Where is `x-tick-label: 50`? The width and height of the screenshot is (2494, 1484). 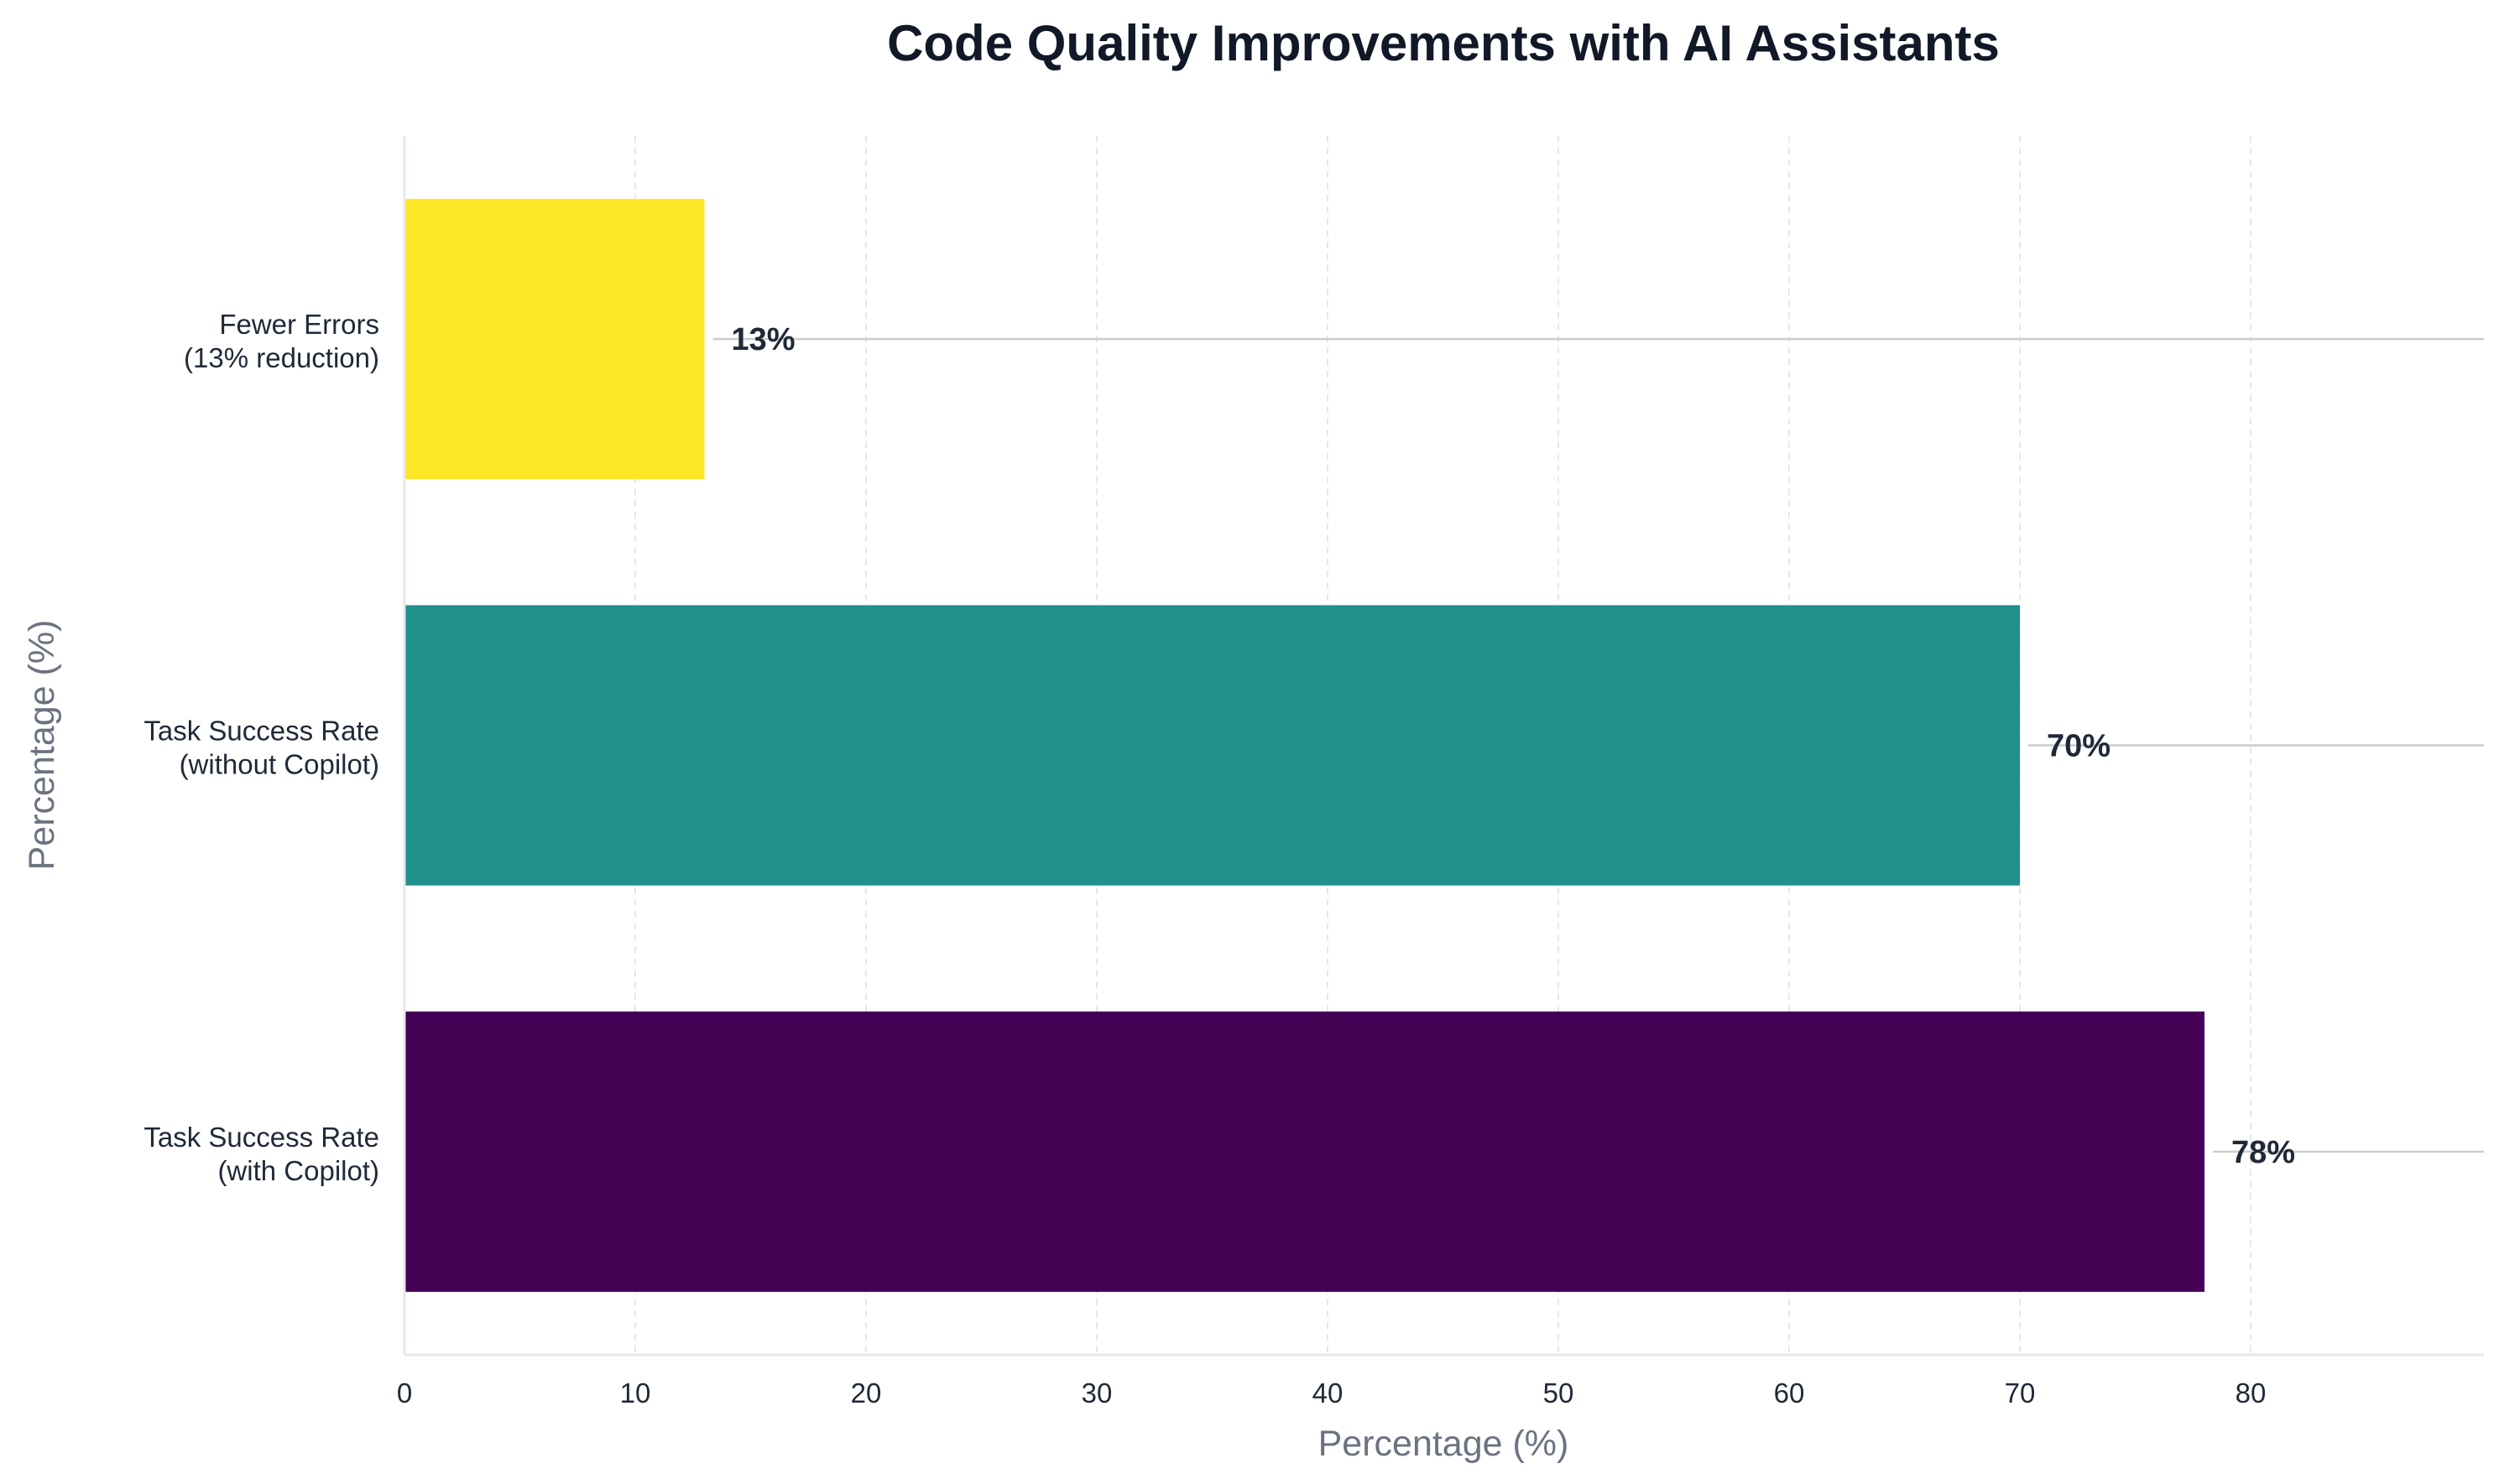 x-tick-label: 50 is located at coordinates (1558, 1392).